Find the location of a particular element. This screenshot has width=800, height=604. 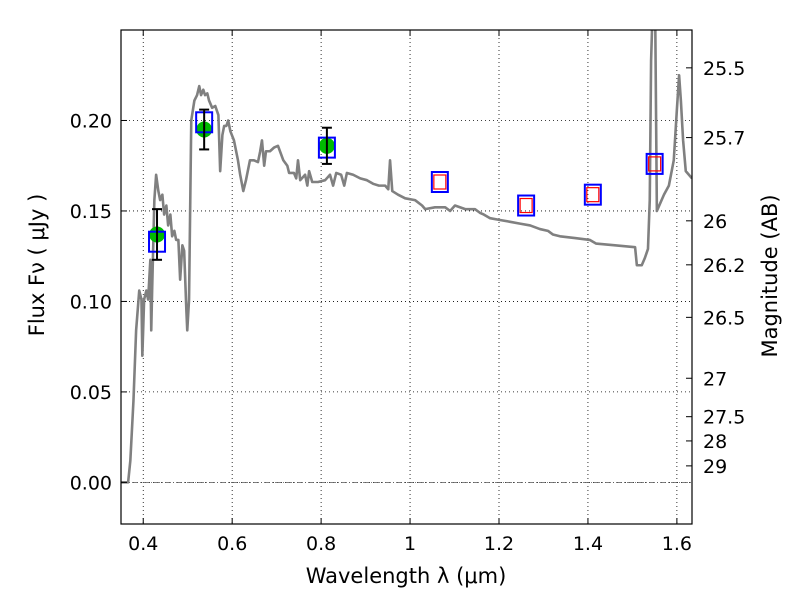

y-tick-label: 0.10 is located at coordinates (91, 302).